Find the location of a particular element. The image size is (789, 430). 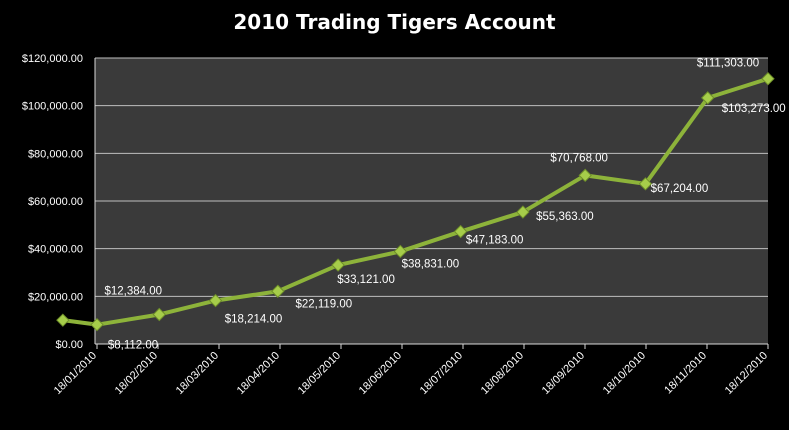

data-label: $8,112.00 is located at coordinates (133, 346).